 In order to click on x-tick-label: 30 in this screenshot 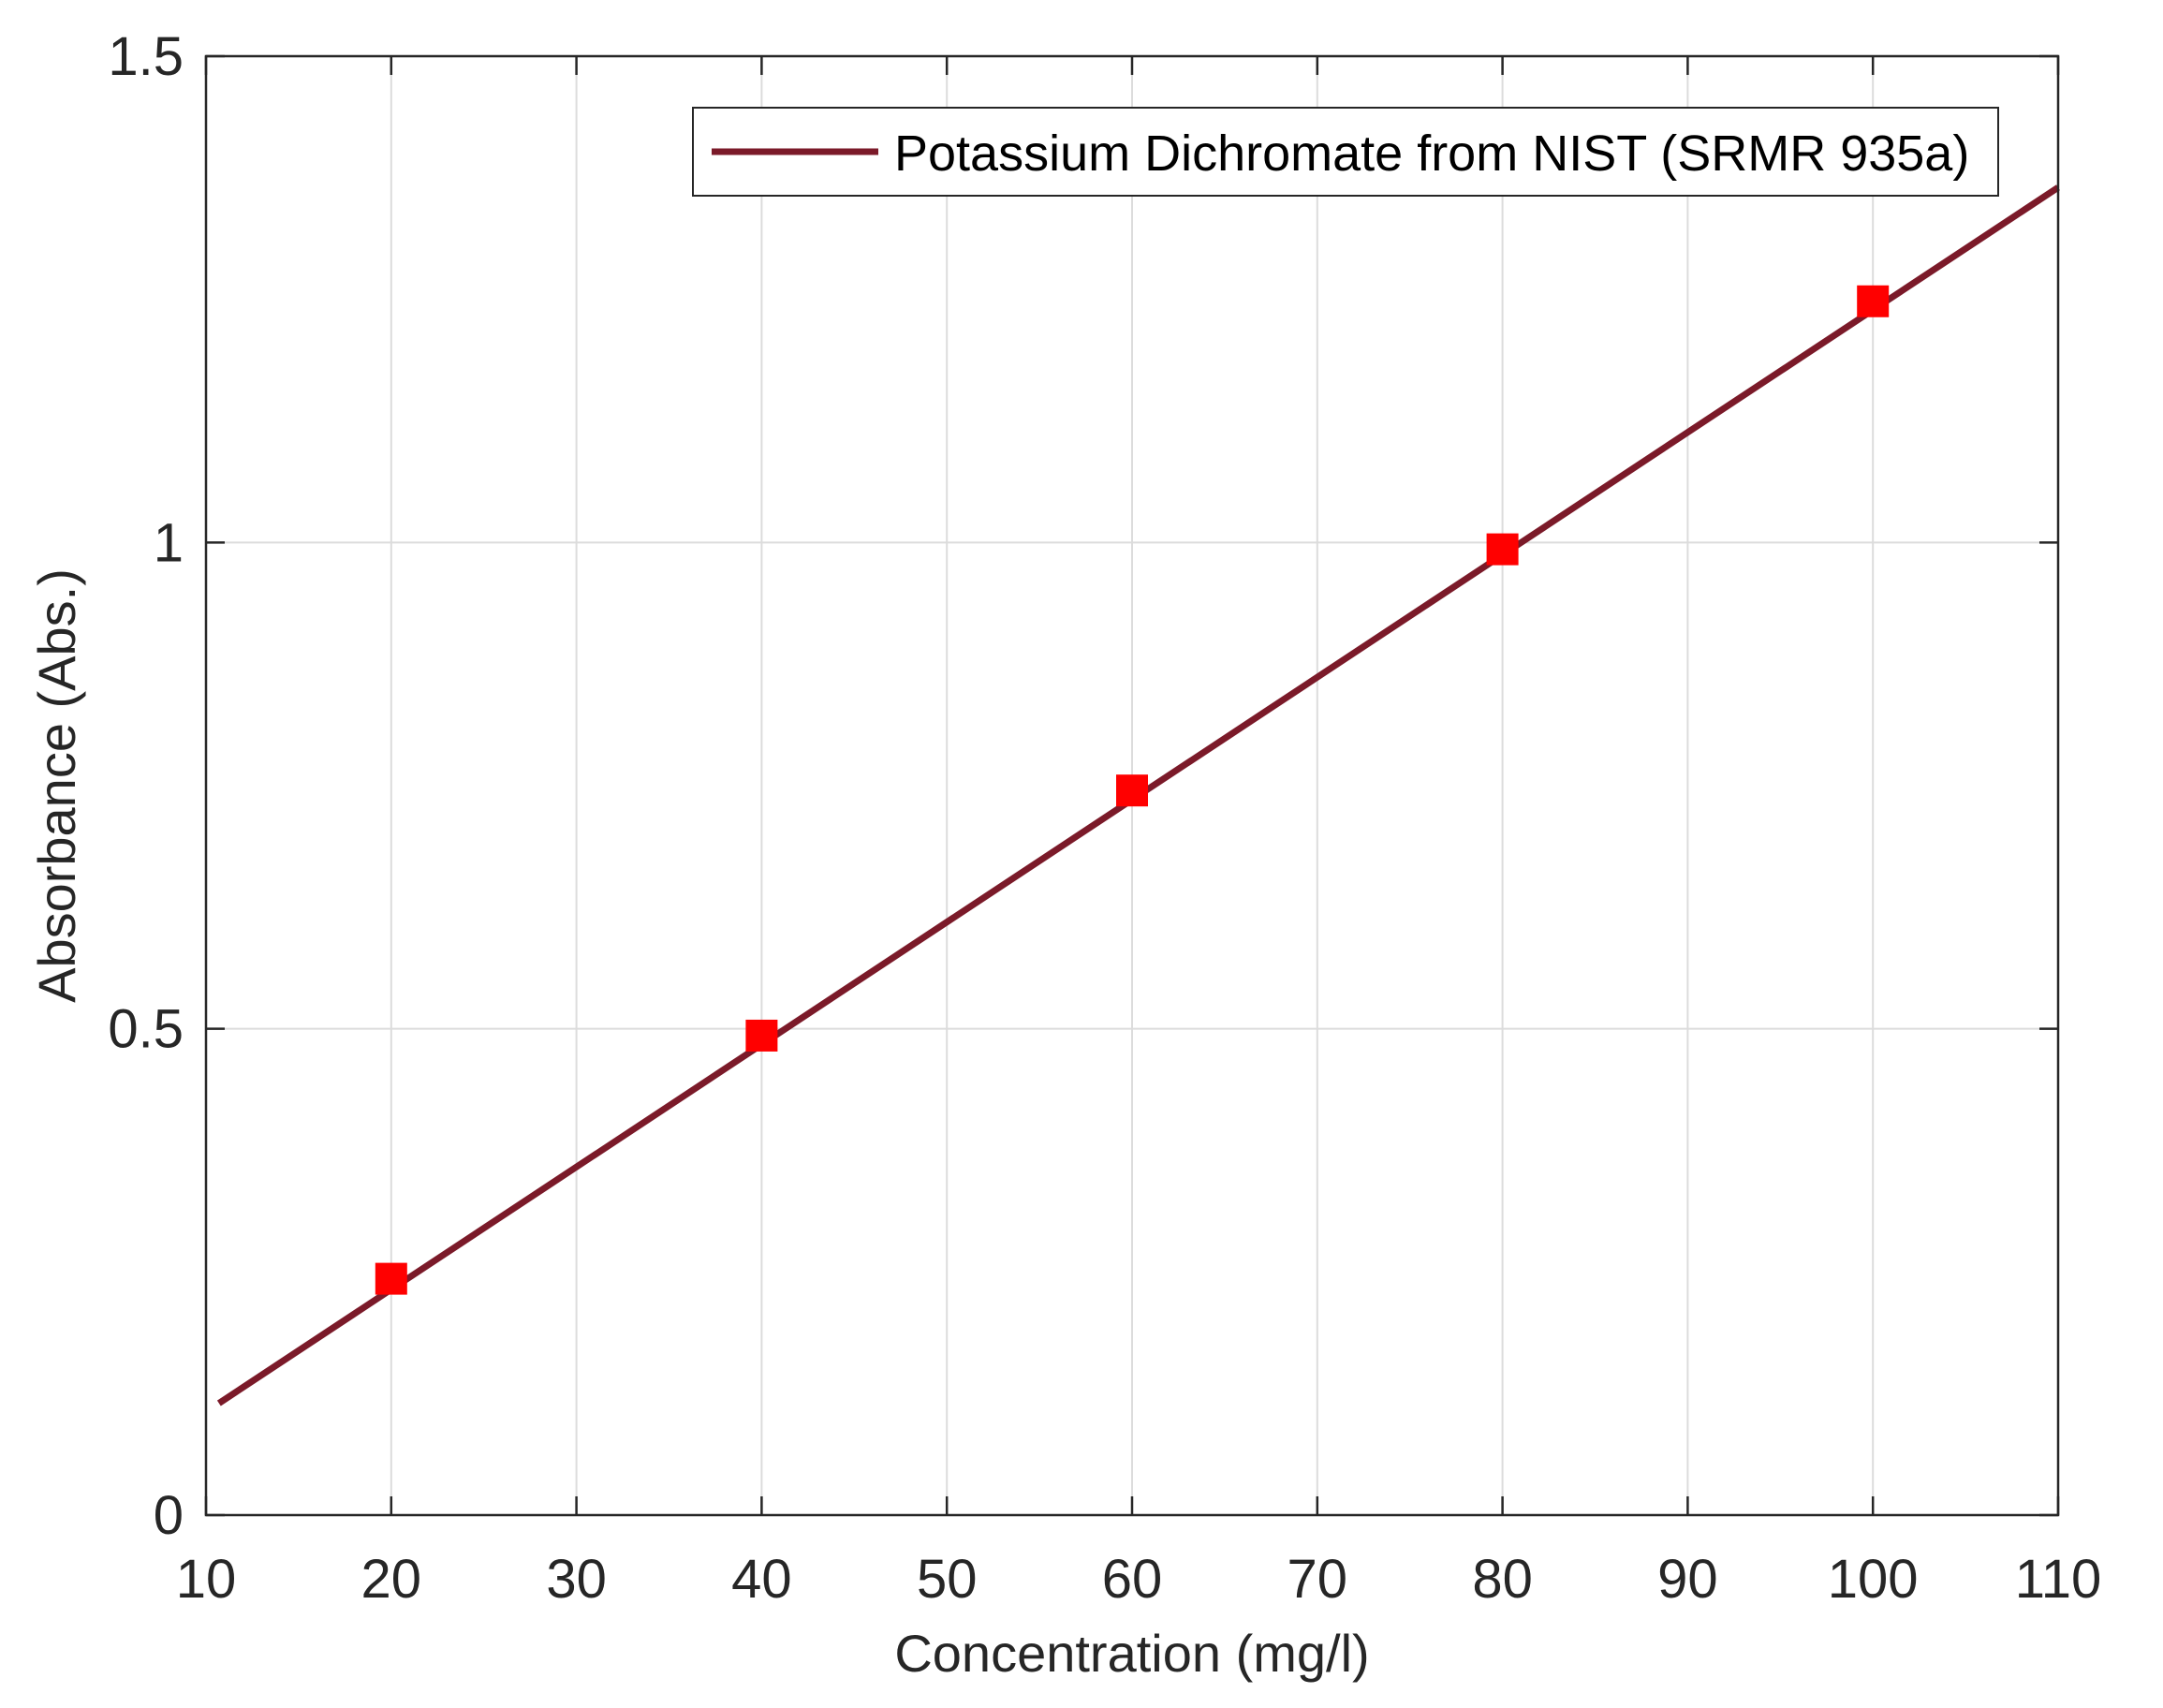, I will do `click(576, 1579)`.